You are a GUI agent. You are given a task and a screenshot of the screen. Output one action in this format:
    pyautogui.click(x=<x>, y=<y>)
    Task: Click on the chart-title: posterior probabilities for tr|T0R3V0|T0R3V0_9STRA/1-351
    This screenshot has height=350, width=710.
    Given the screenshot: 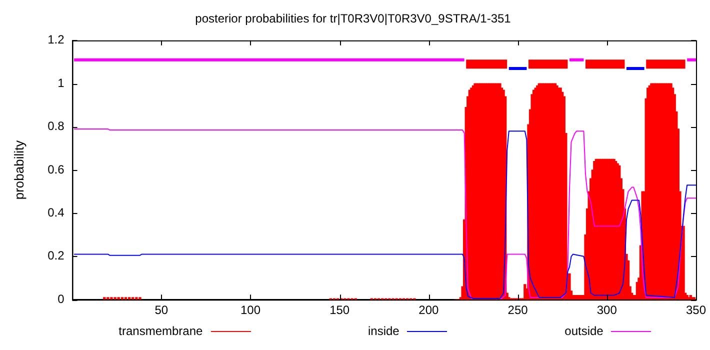 What is the action you would take?
    pyautogui.click(x=353, y=19)
    